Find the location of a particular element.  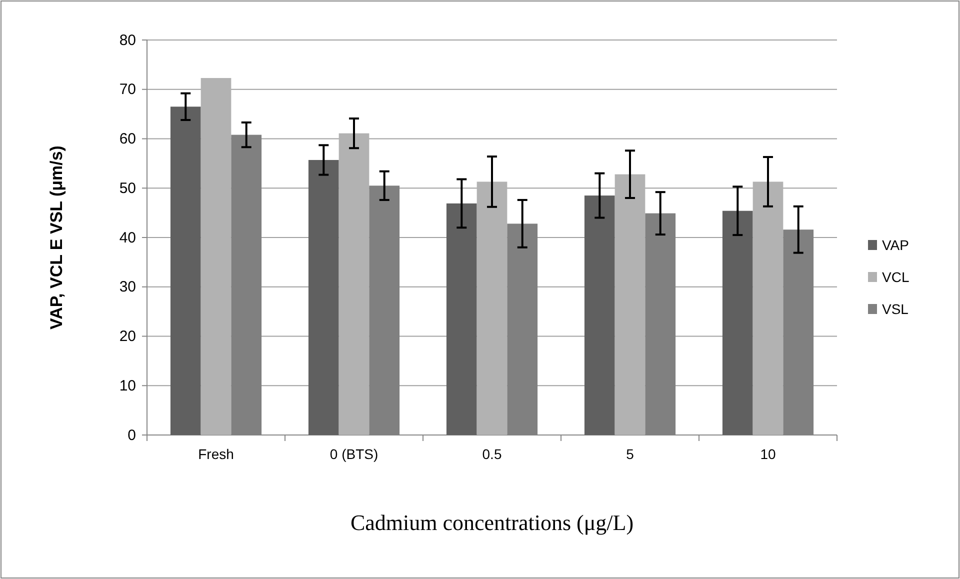

x-axis-title: Cadmium concentrations (μg/L) is located at coordinates (492, 522).